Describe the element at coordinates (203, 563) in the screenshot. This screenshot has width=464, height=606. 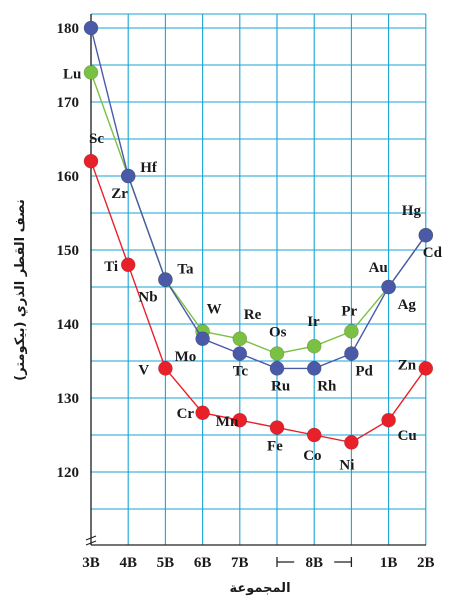
I see `x-tick-label: 6B` at that location.